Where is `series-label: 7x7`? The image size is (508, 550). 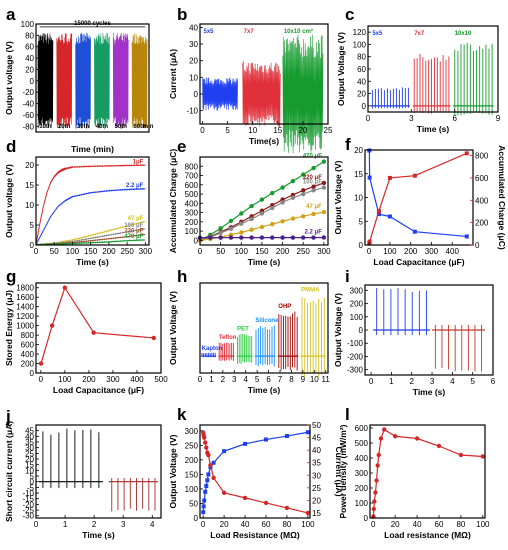
series-label: 7x7 is located at coordinates (249, 32).